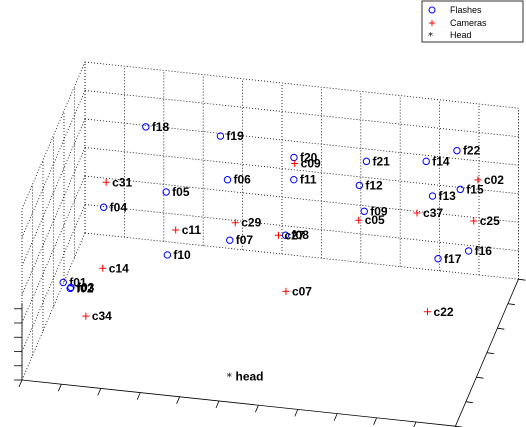 This screenshot has width=526, height=427. Describe the element at coordinates (301, 235) in the screenshot. I see `point-label-f08: f08` at that location.